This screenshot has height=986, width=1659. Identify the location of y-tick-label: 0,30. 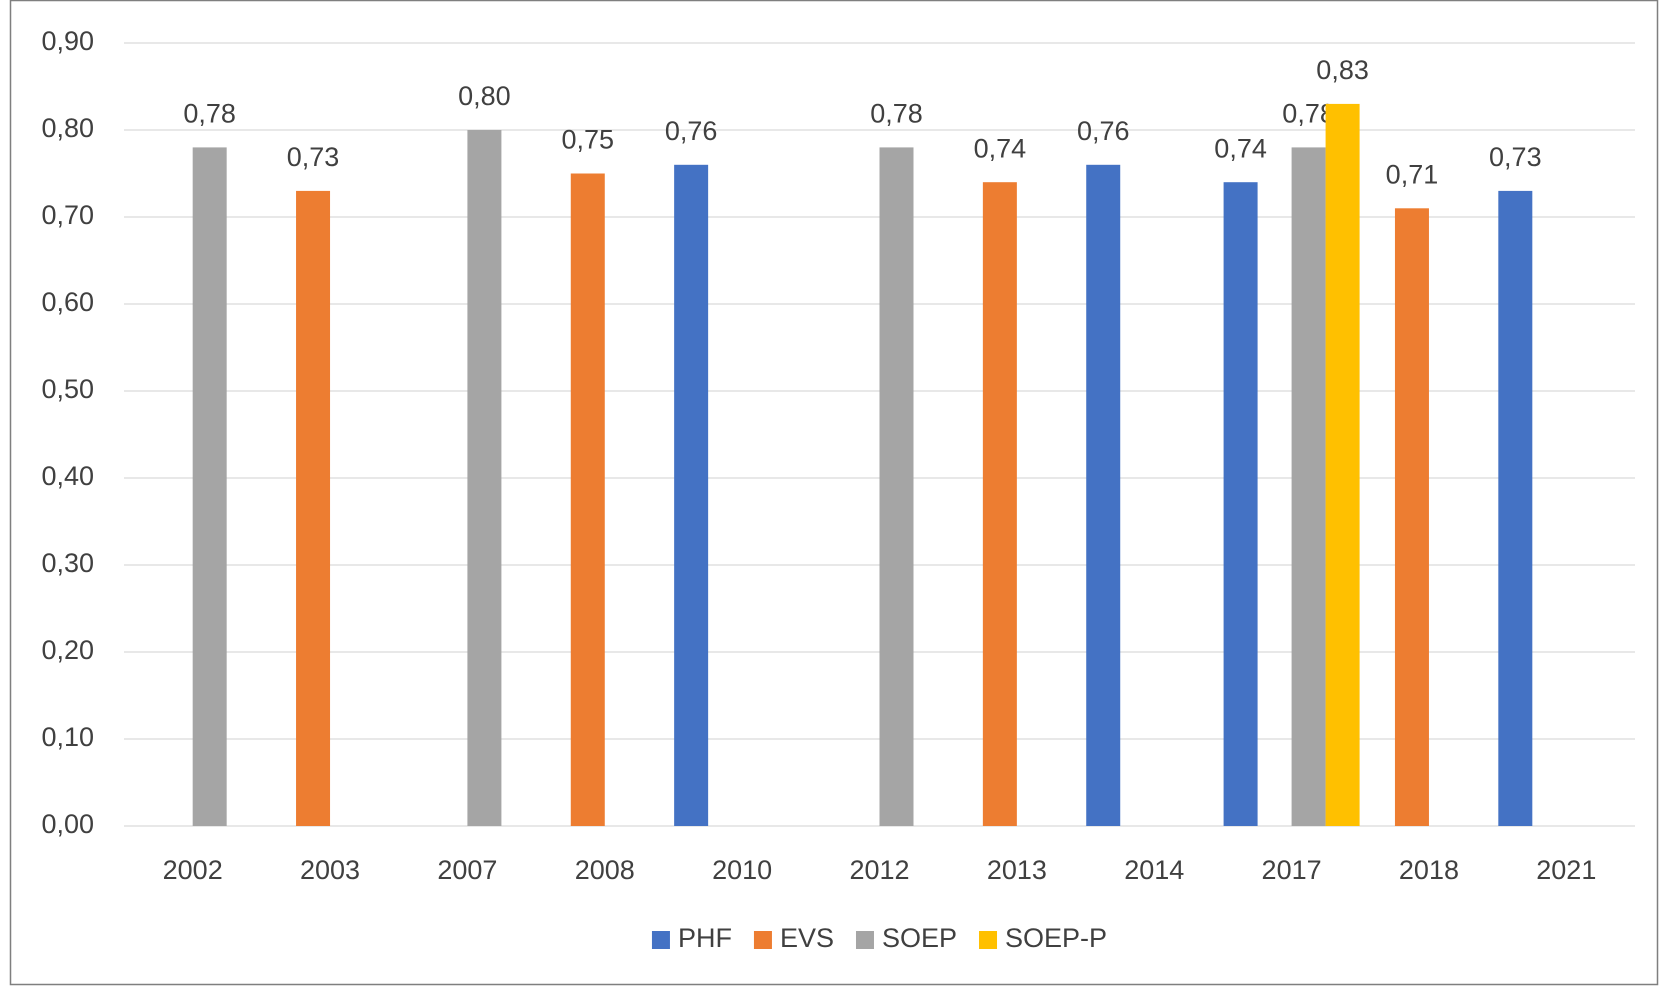
(67, 563).